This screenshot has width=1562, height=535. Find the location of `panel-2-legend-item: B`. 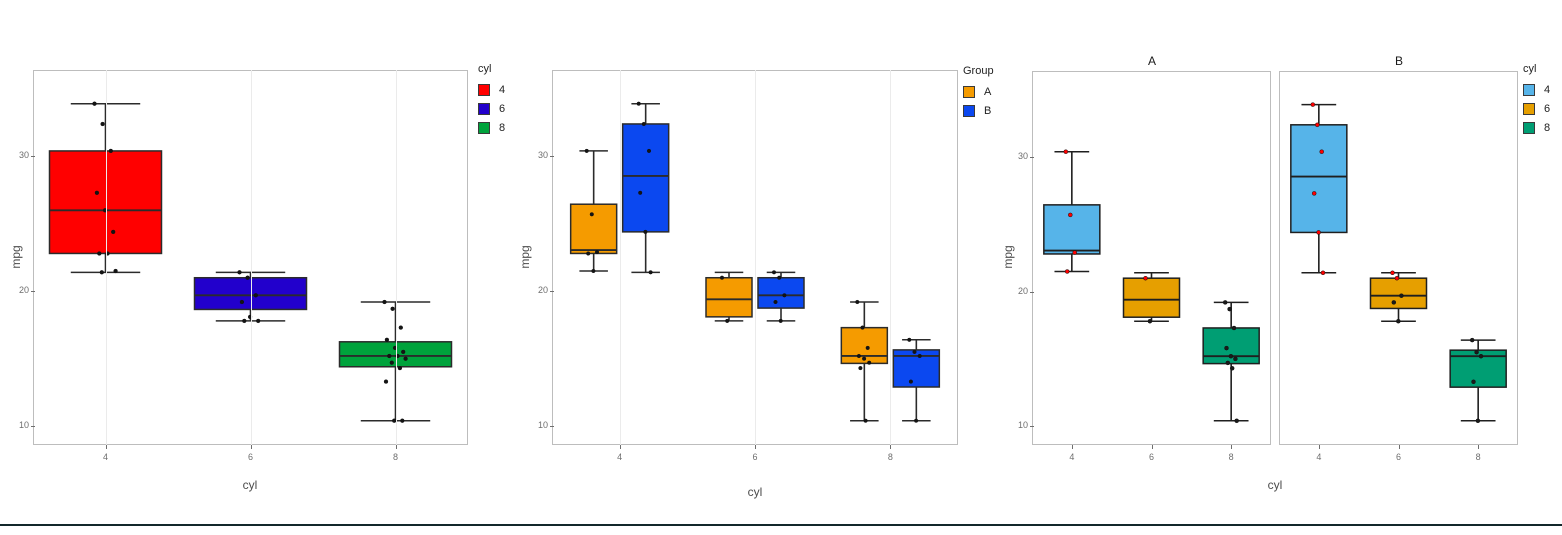

panel-2-legend-item: B is located at coordinates (978, 110).